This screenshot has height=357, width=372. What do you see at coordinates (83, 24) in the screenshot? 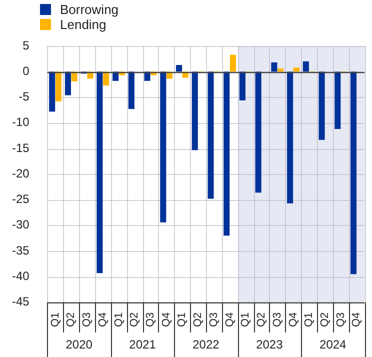
I see `legend-label: Lending` at bounding box center [83, 24].